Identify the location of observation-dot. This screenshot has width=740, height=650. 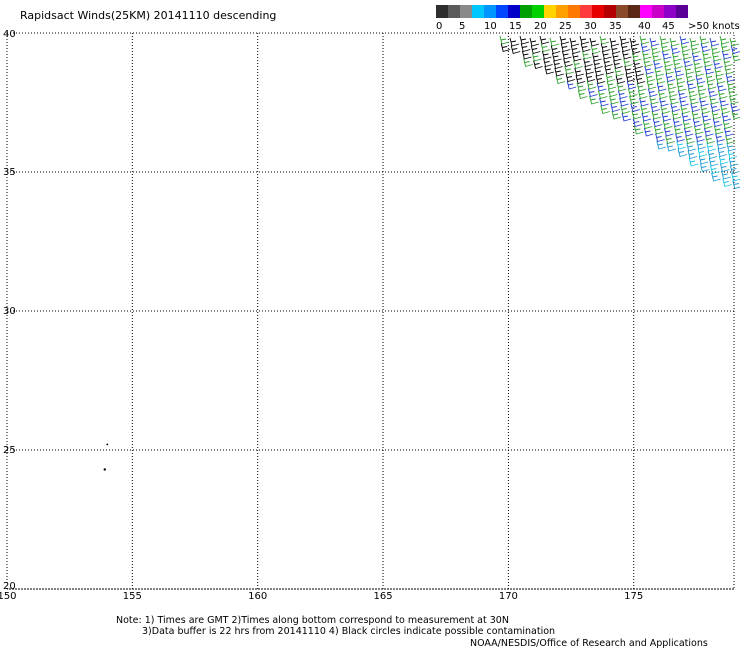
(104, 469).